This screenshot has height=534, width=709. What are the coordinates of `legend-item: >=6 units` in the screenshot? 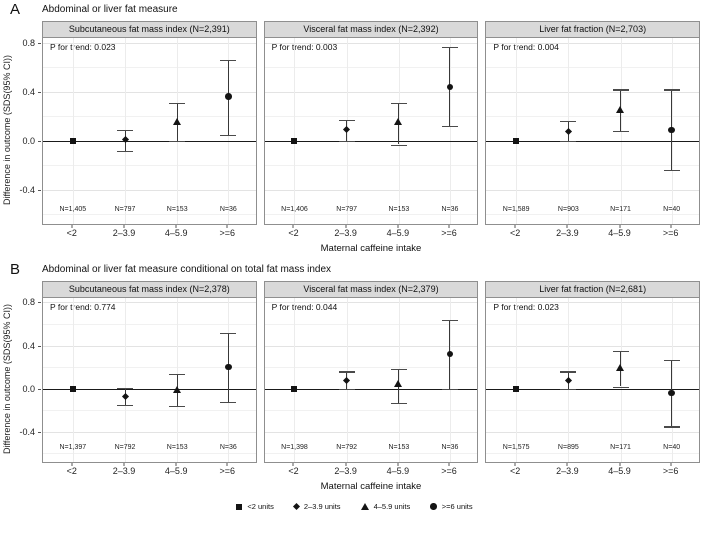 It's located at (451, 506).